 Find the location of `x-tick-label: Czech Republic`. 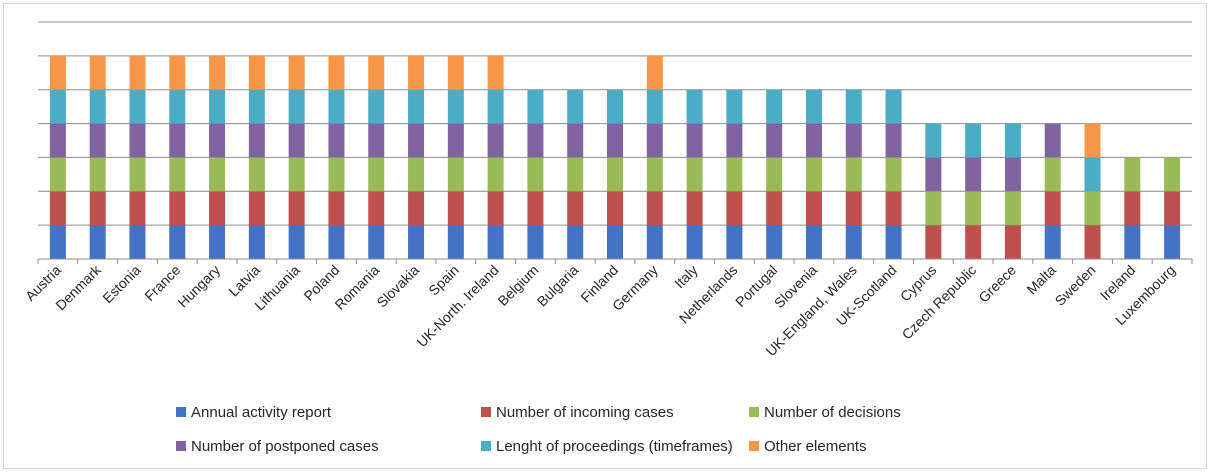

x-tick-label: Czech Republic is located at coordinates (939, 302).